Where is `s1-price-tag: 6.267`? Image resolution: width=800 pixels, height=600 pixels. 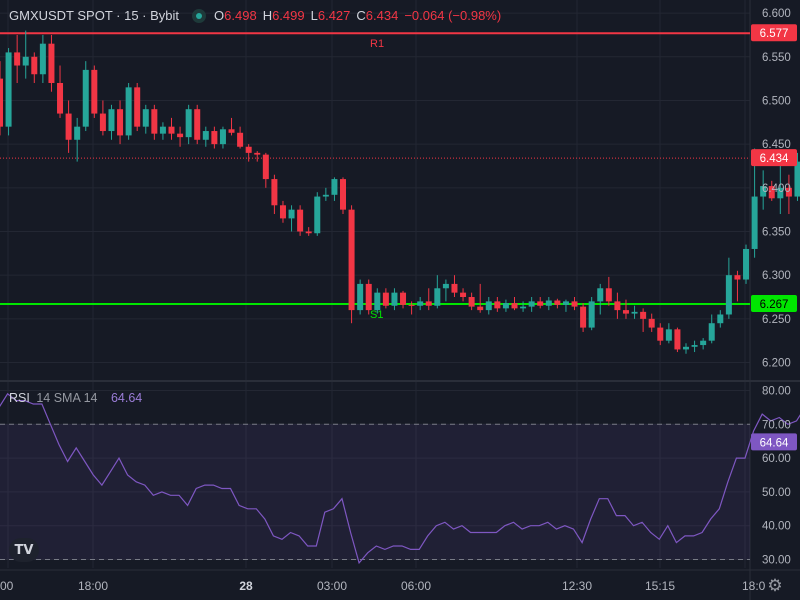
s1-price-tag: 6.267 is located at coordinates (774, 303).